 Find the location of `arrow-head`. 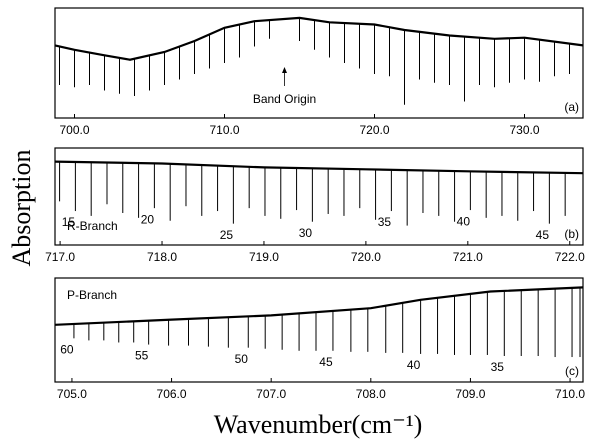

arrow-head is located at coordinates (284, 70).